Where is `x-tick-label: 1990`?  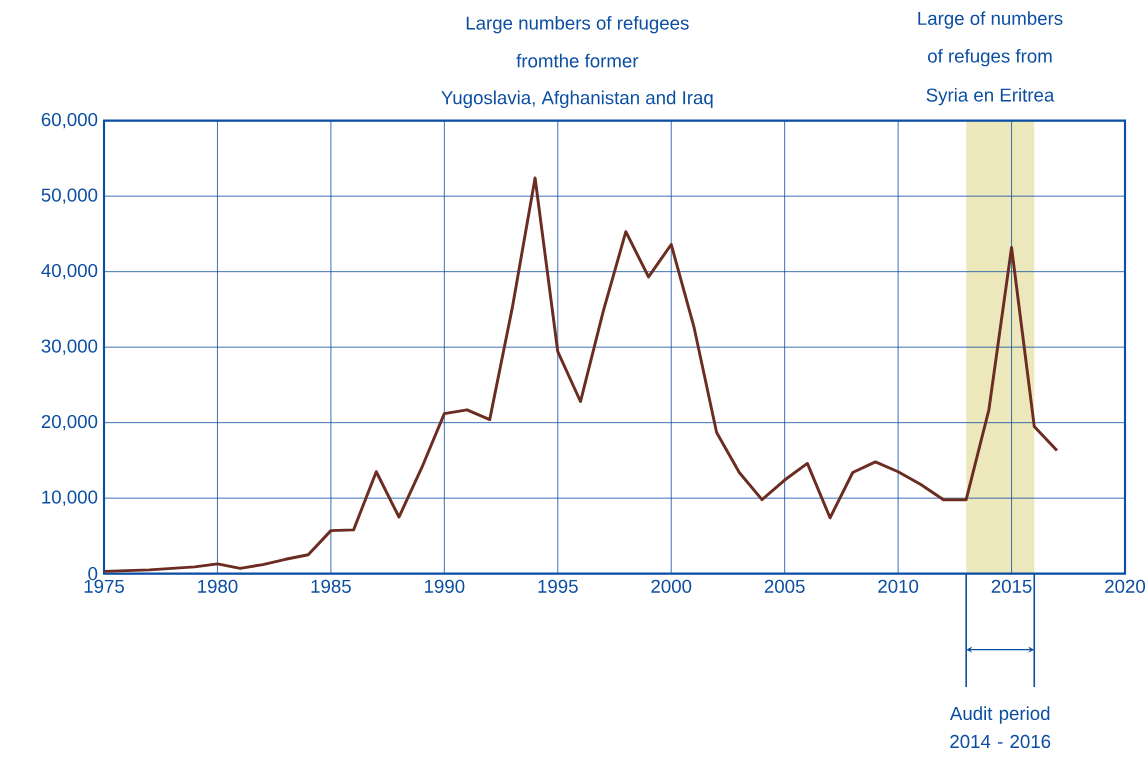 x-tick-label: 1990 is located at coordinates (445, 586).